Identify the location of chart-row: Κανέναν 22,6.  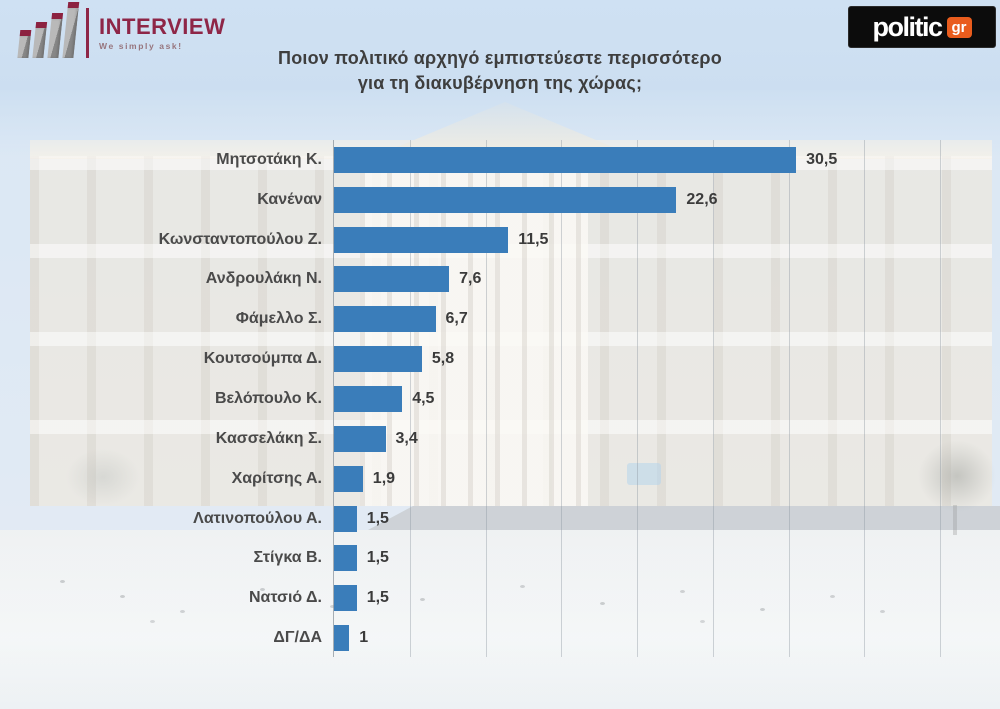
(500, 200).